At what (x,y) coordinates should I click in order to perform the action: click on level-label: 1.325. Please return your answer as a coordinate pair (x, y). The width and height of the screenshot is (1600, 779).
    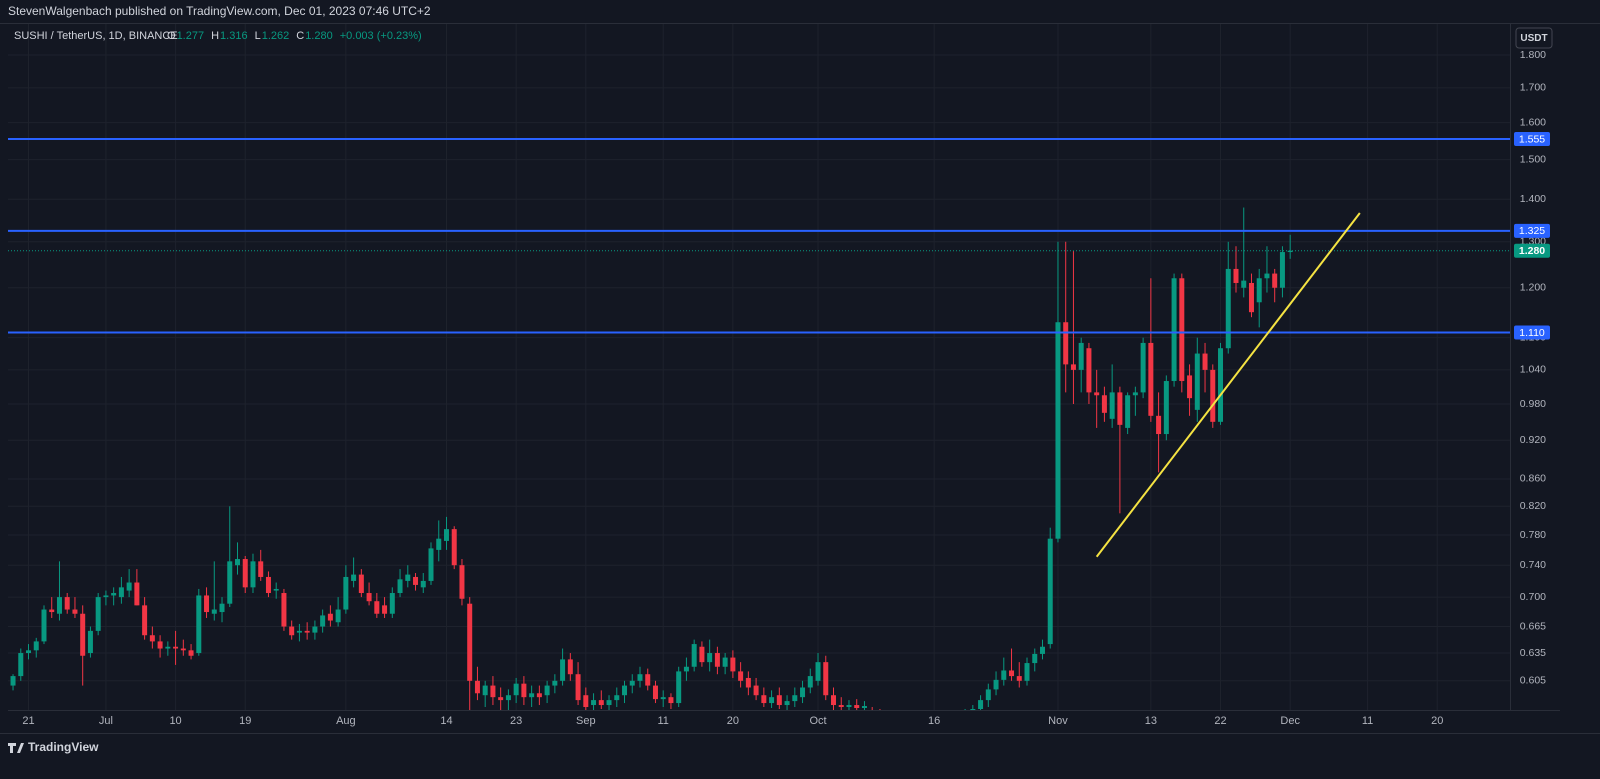
    Looking at the image, I should click on (1532, 231).